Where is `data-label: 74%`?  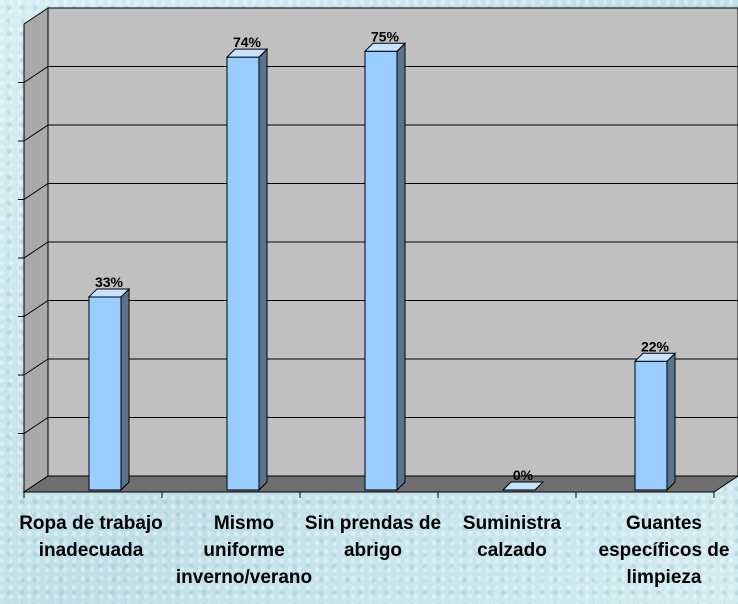
data-label: 74% is located at coordinates (247, 42).